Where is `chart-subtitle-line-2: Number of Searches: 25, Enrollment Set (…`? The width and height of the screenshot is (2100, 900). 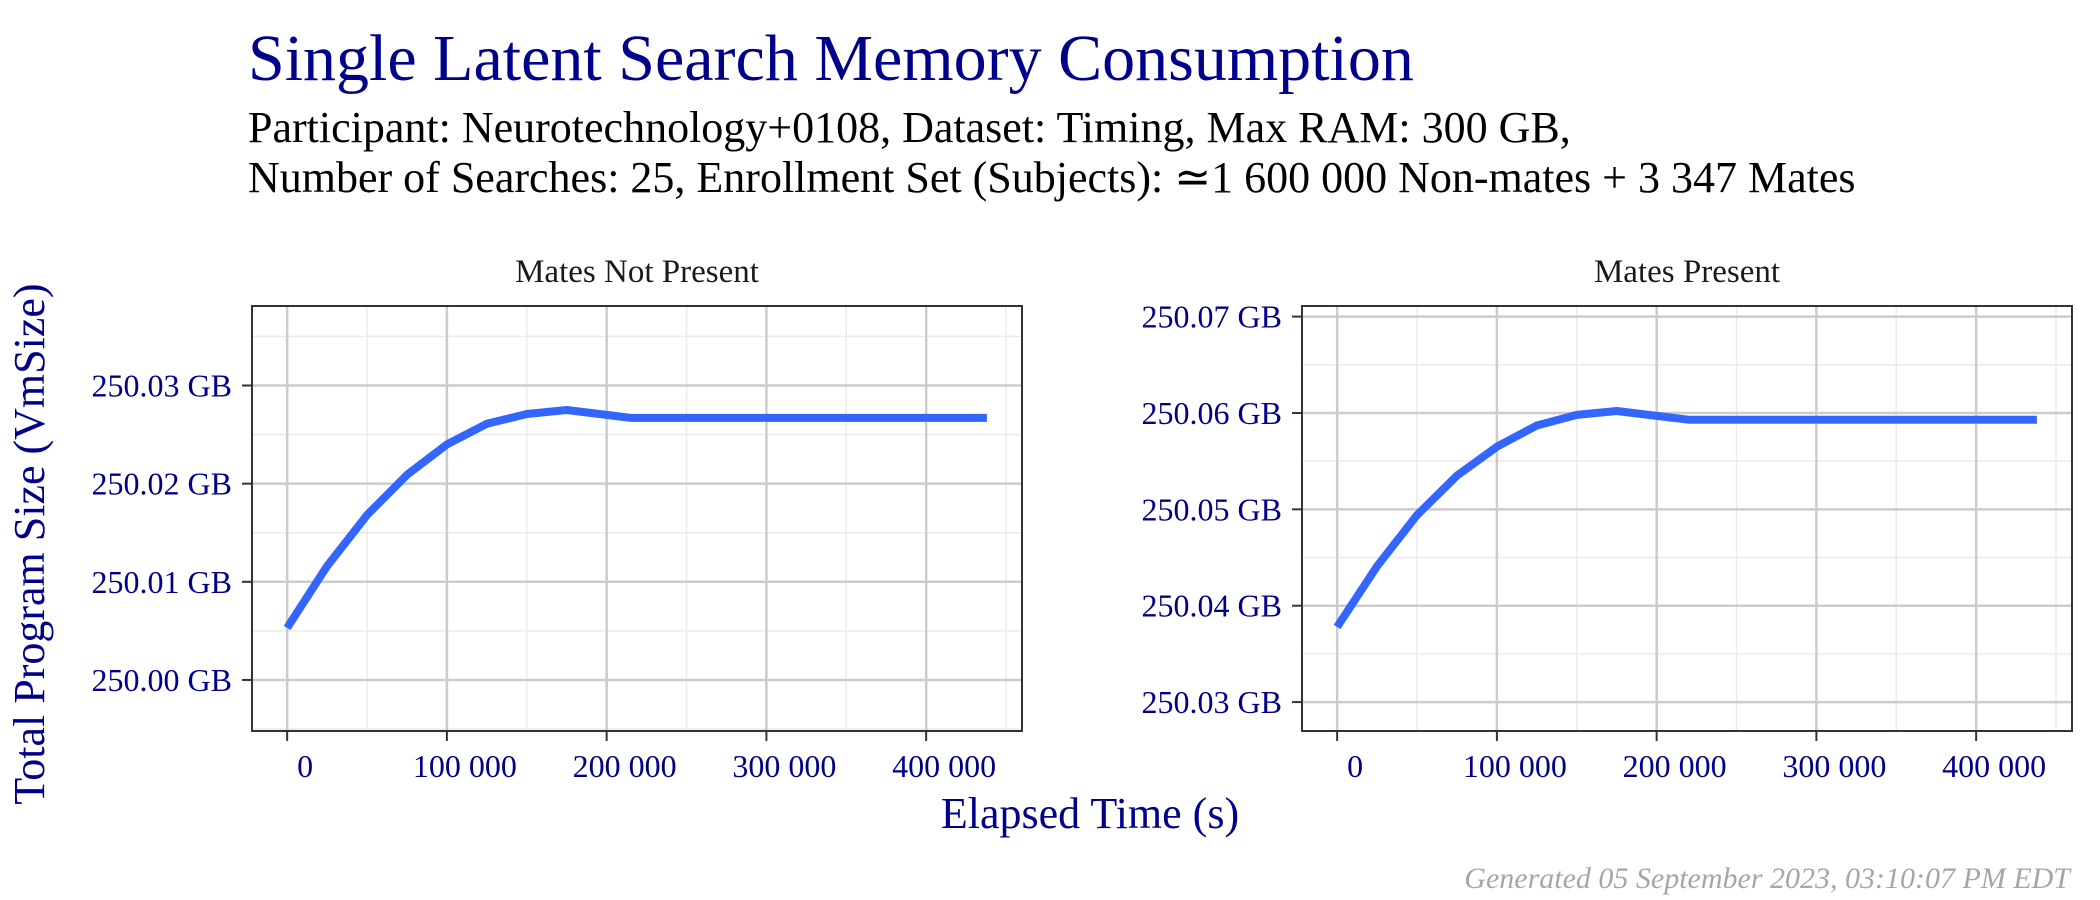 chart-subtitle-line-2: Number of Searches: 25, Enrollment Set (… is located at coordinates (1052, 177).